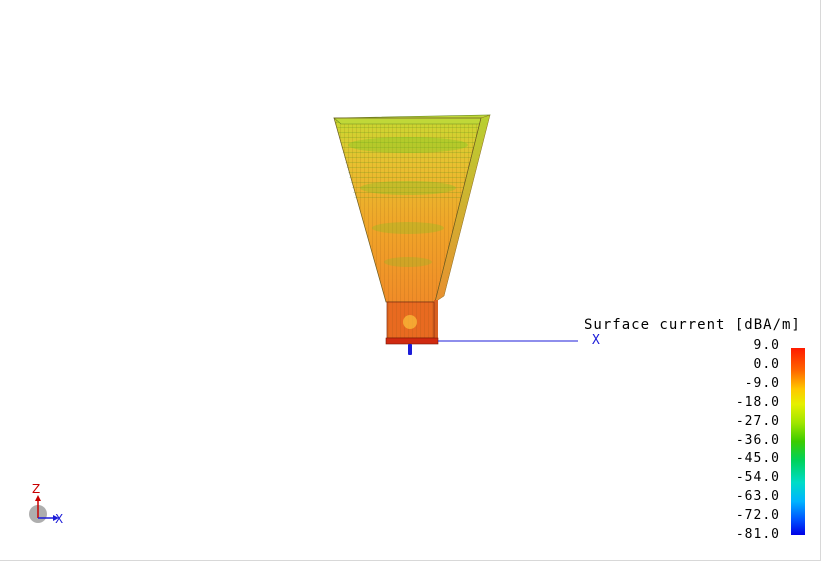  Describe the element at coordinates (766, 364) in the screenshot. I see `legend-tick-label: 0.0` at that location.